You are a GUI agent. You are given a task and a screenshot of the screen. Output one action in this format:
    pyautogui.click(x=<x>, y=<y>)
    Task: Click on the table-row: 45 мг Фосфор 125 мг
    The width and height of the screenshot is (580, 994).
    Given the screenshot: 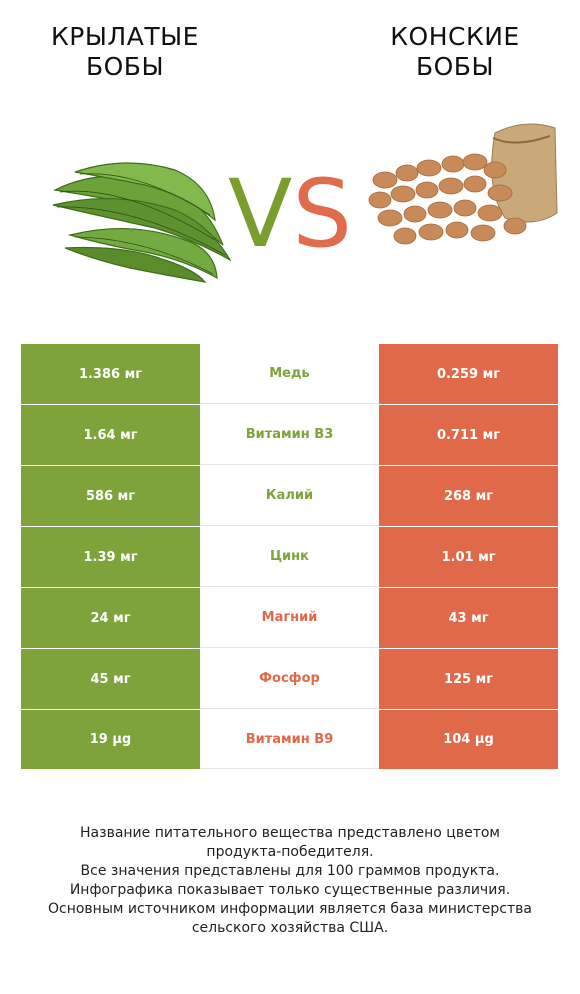 What is the action you would take?
    pyautogui.click(x=289, y=679)
    